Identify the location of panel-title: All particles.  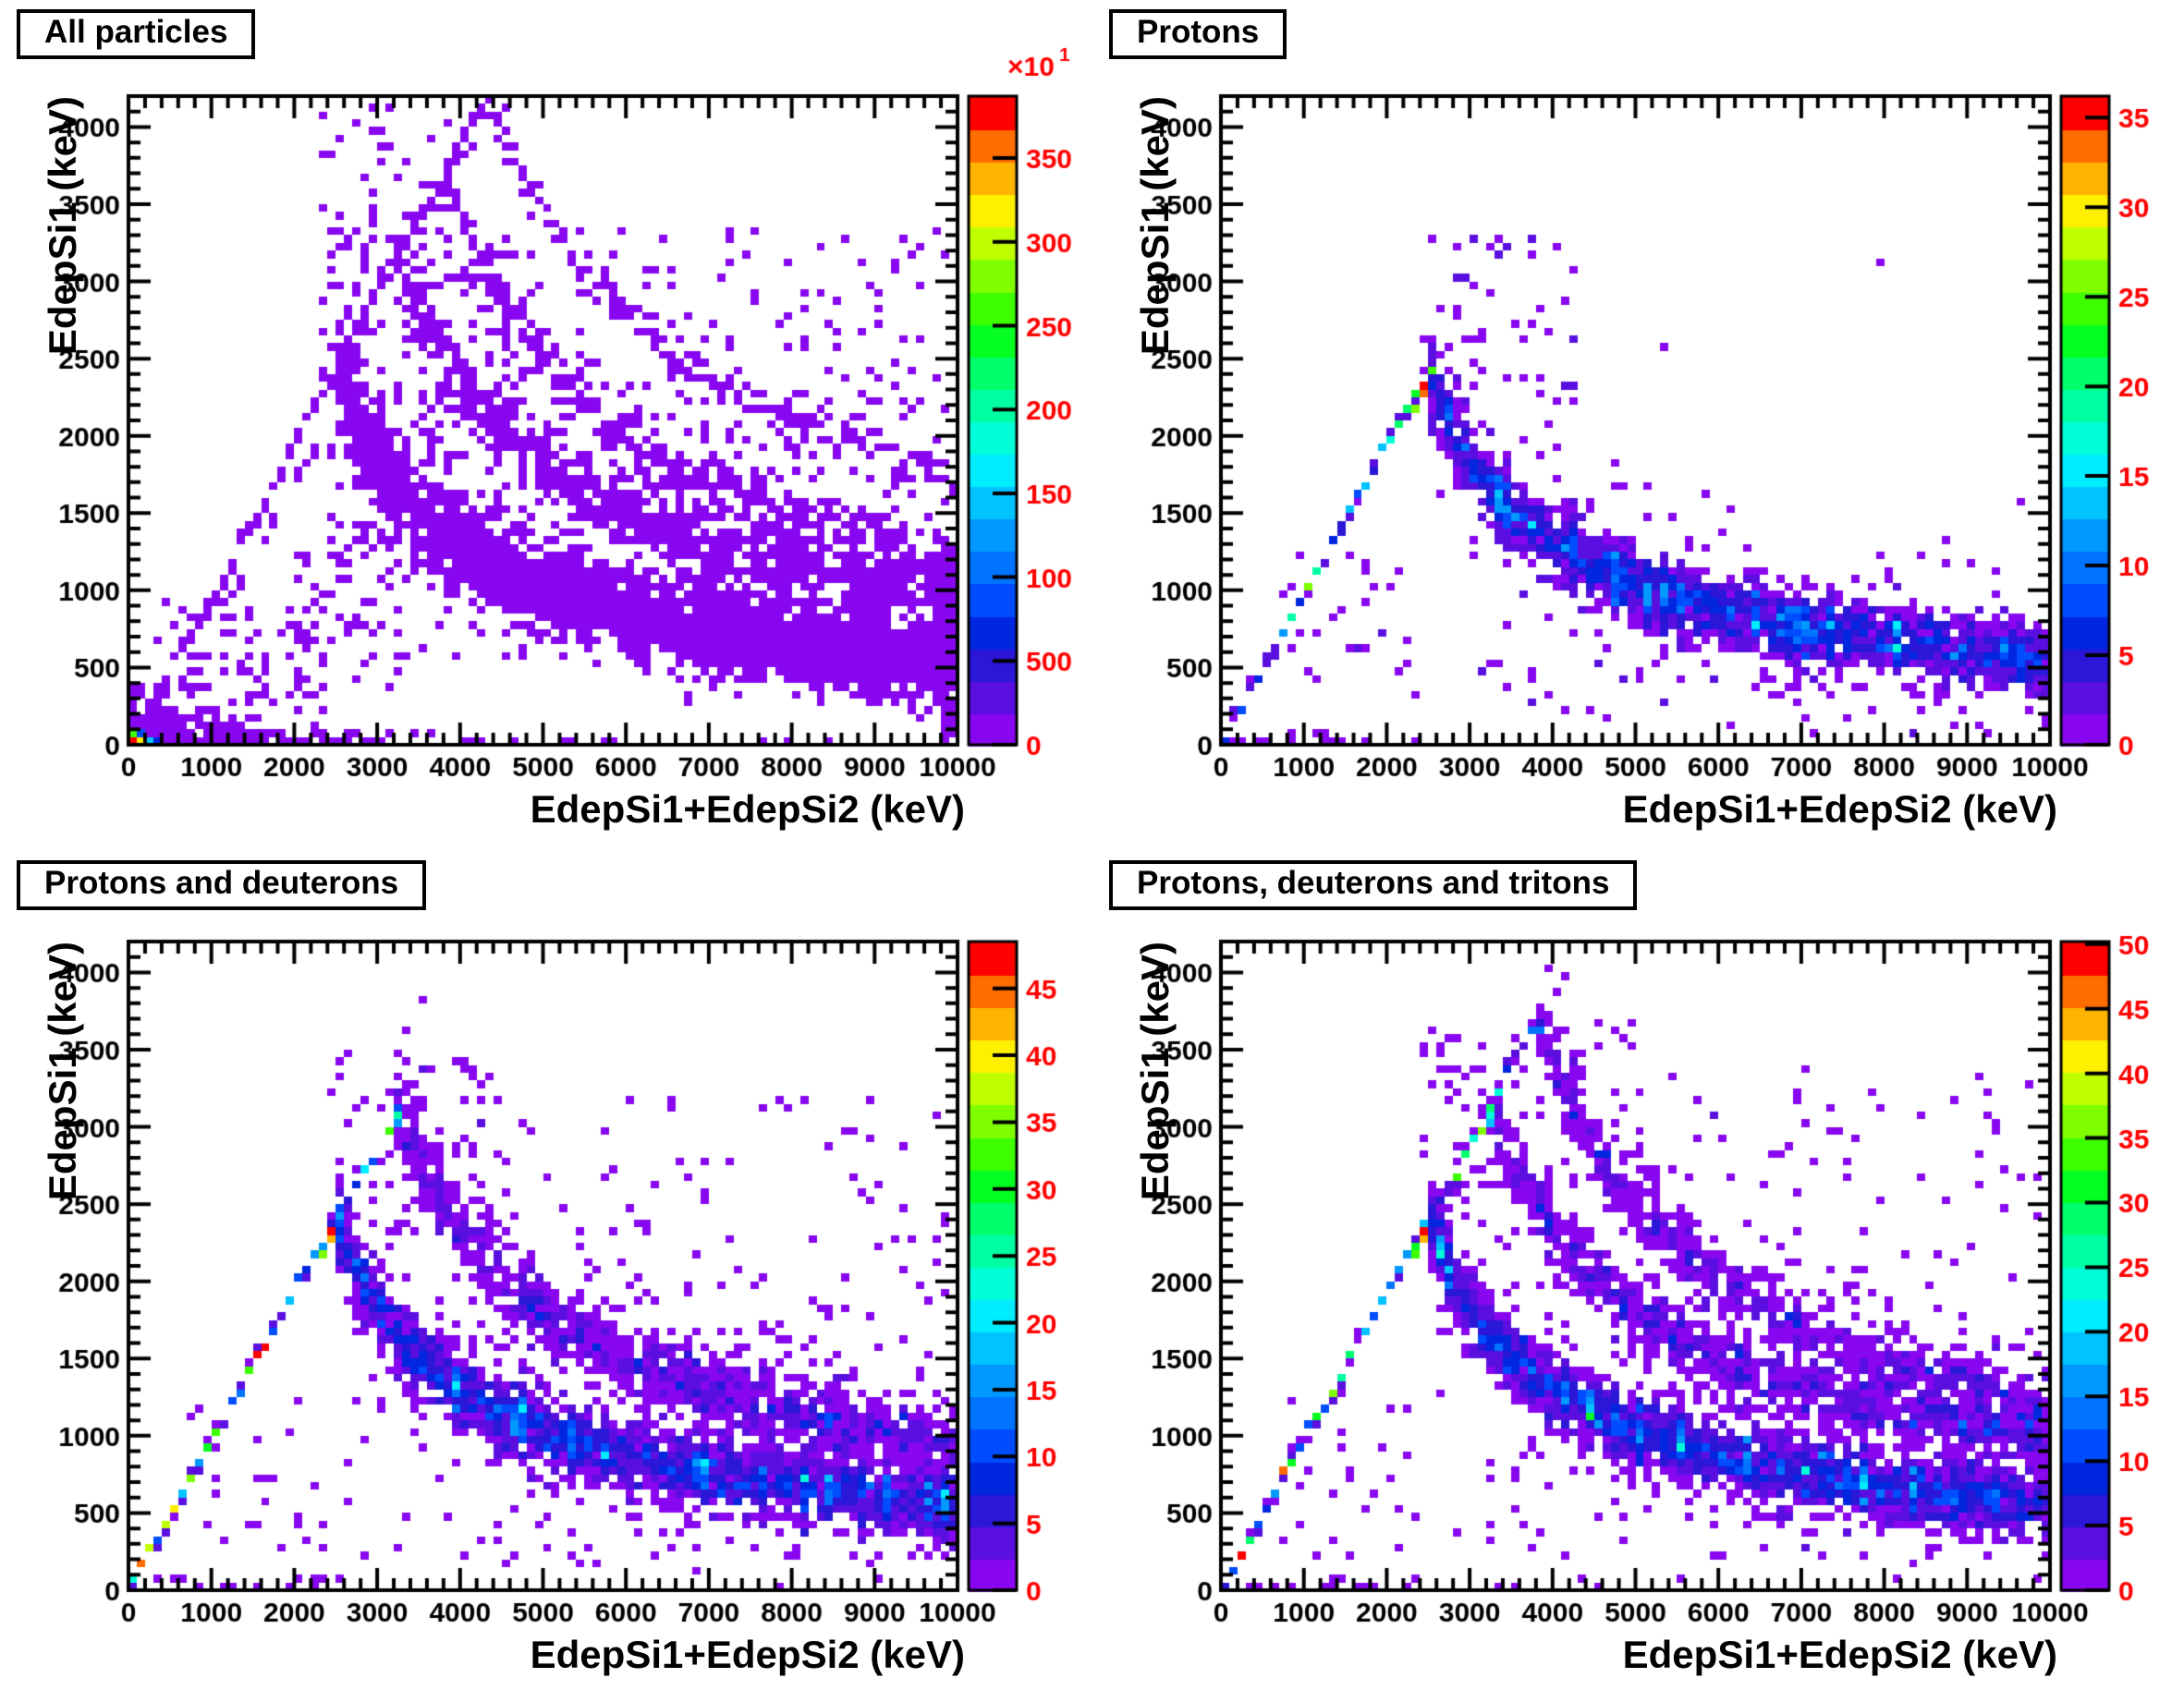
(136, 32).